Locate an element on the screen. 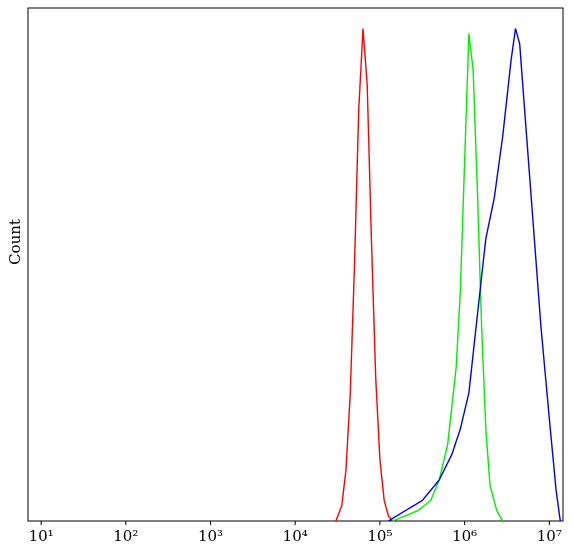 The image size is (573, 549). x-tick-label: 10⁶ is located at coordinates (464, 536).